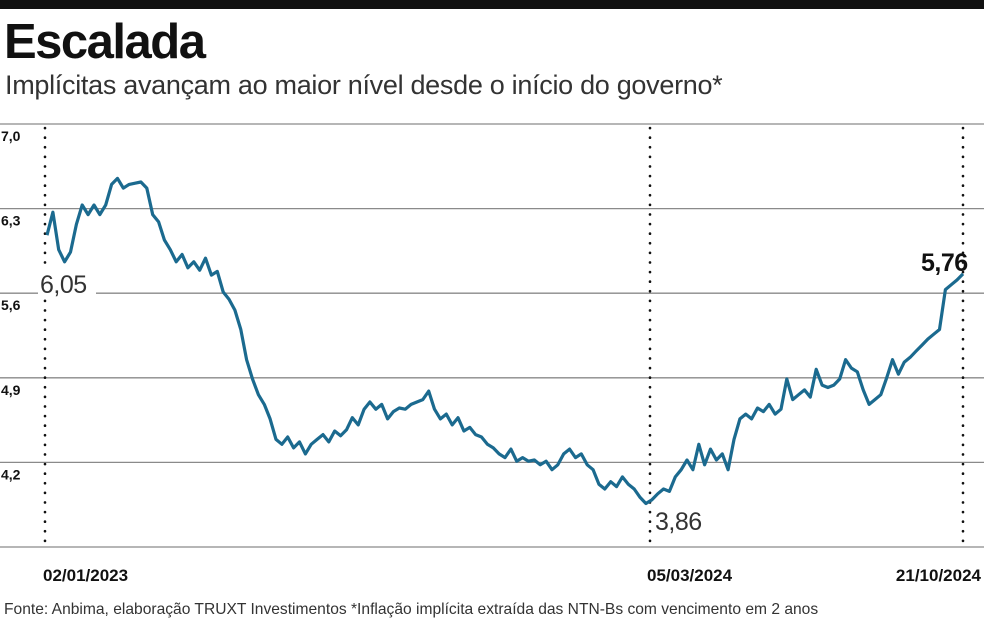  Describe the element at coordinates (105, 42) in the screenshot. I see `chart-title: Escalada` at that location.